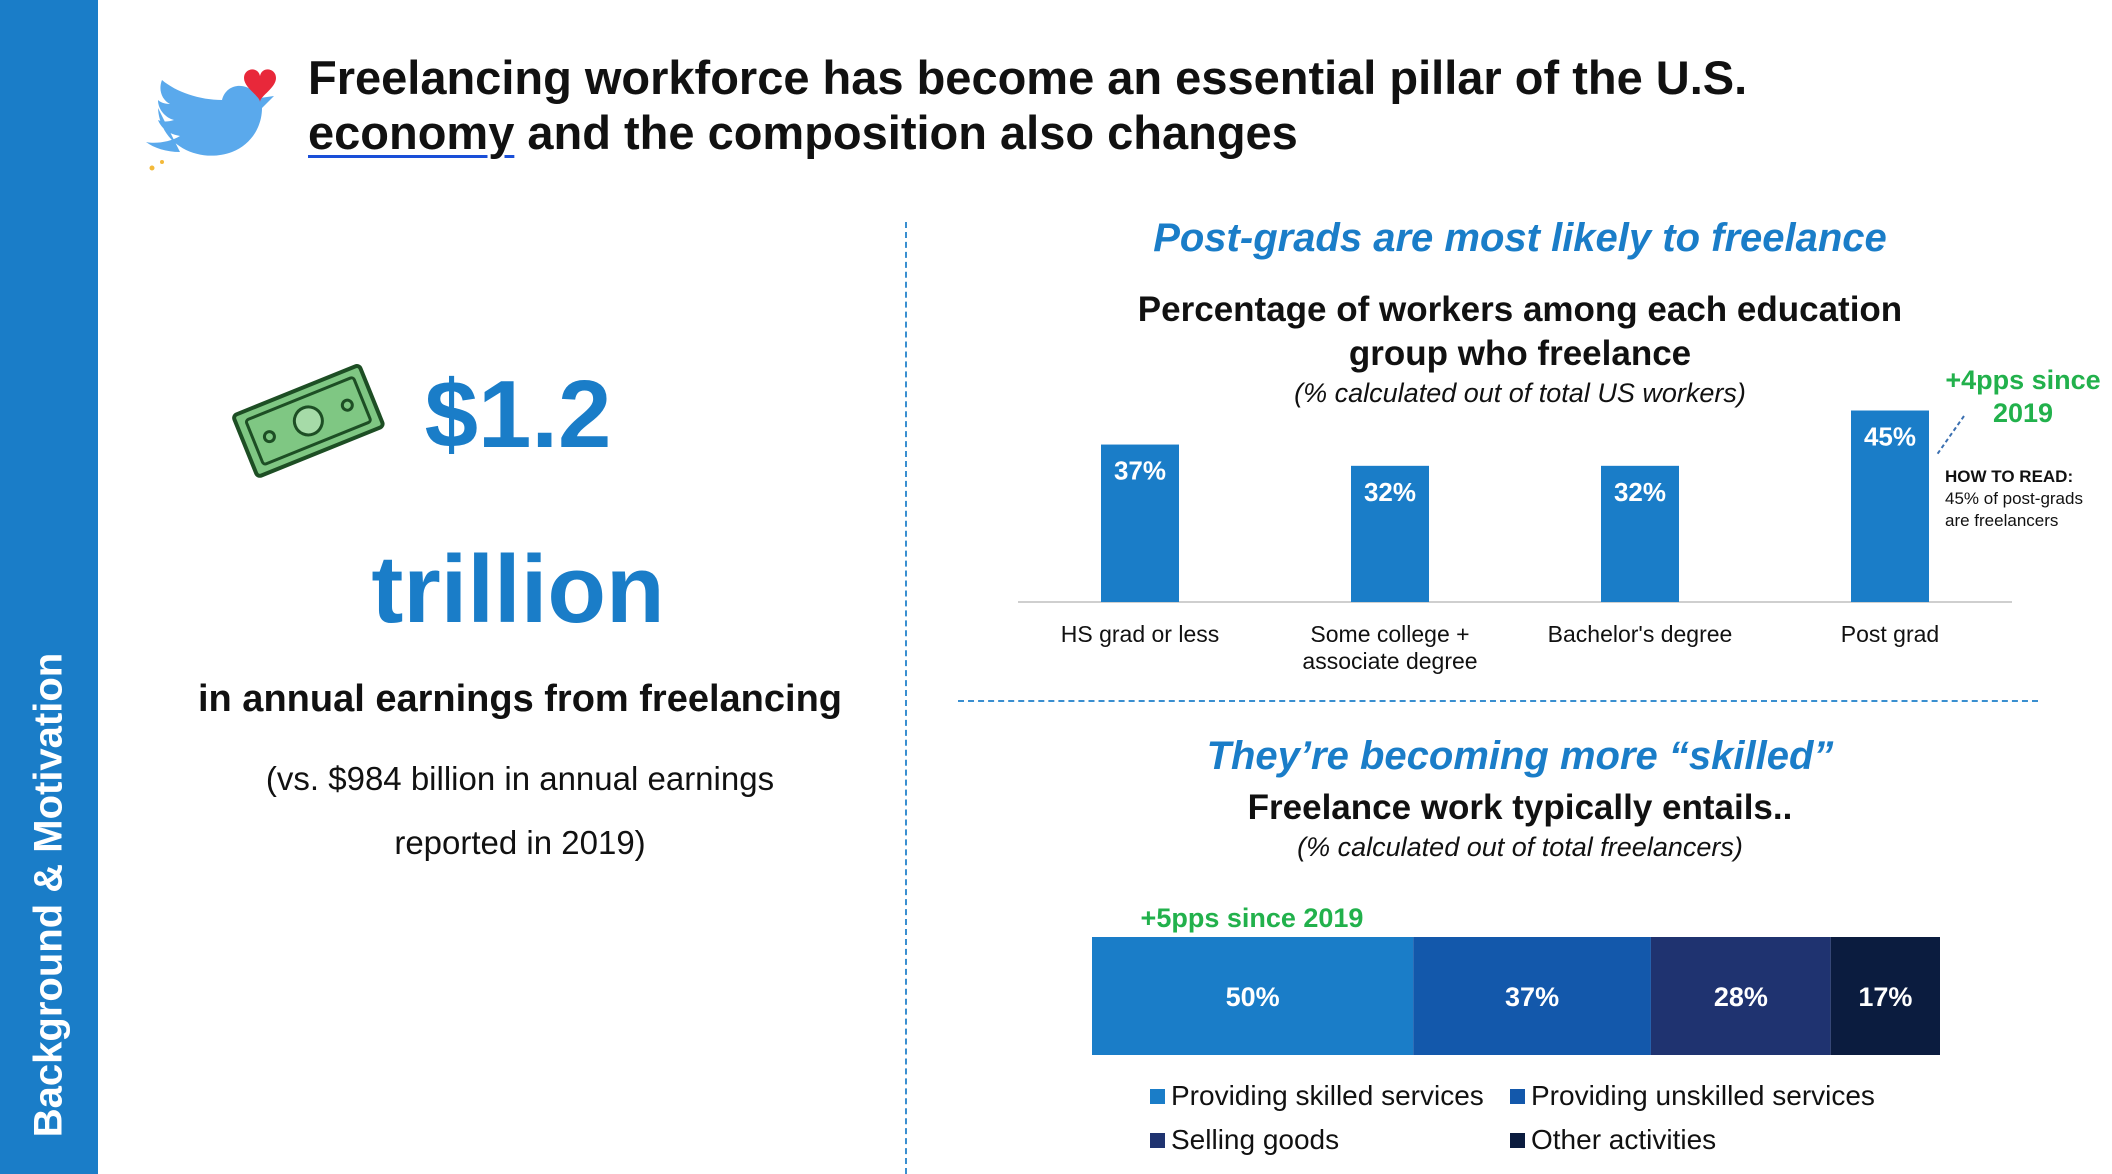 The height and width of the screenshot is (1174, 2112). What do you see at coordinates (2023, 380) in the screenshot?
I see `postgrad-change-line-1: +4pps since` at bounding box center [2023, 380].